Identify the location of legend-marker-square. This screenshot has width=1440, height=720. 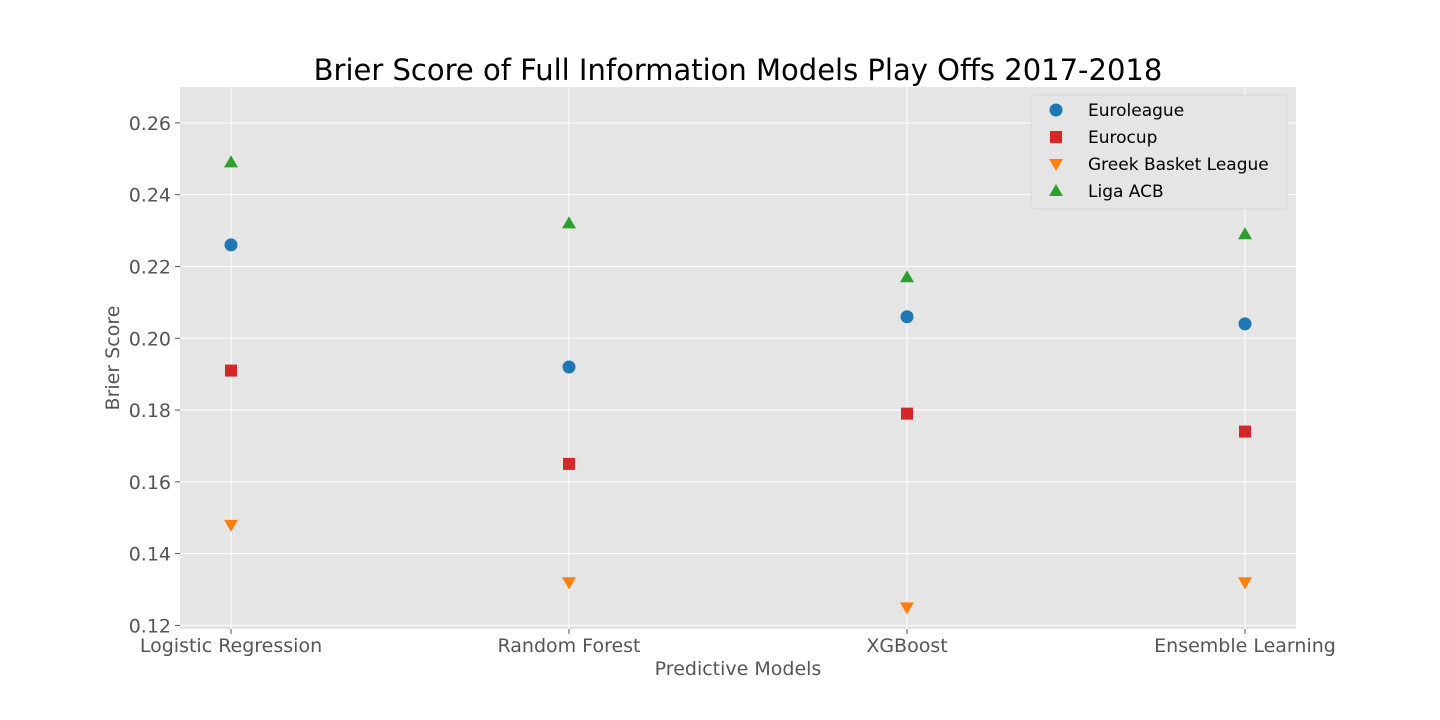
(1056, 137).